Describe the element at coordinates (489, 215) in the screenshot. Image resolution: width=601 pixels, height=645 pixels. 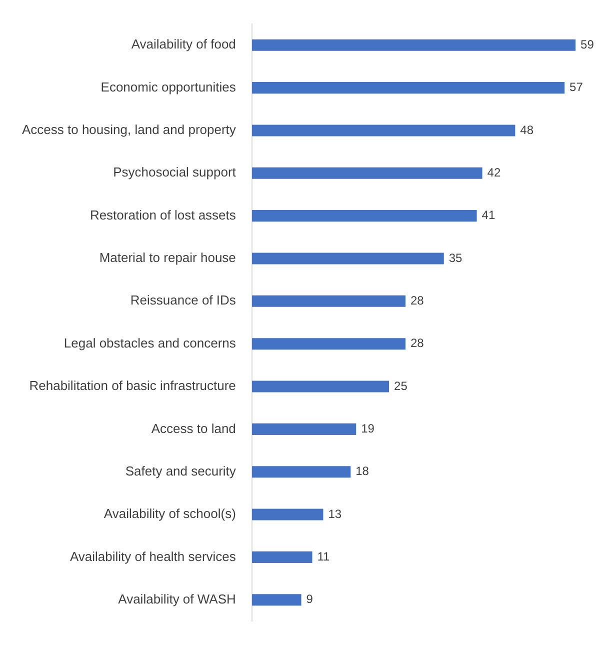
I see `data-label: 41` at that location.